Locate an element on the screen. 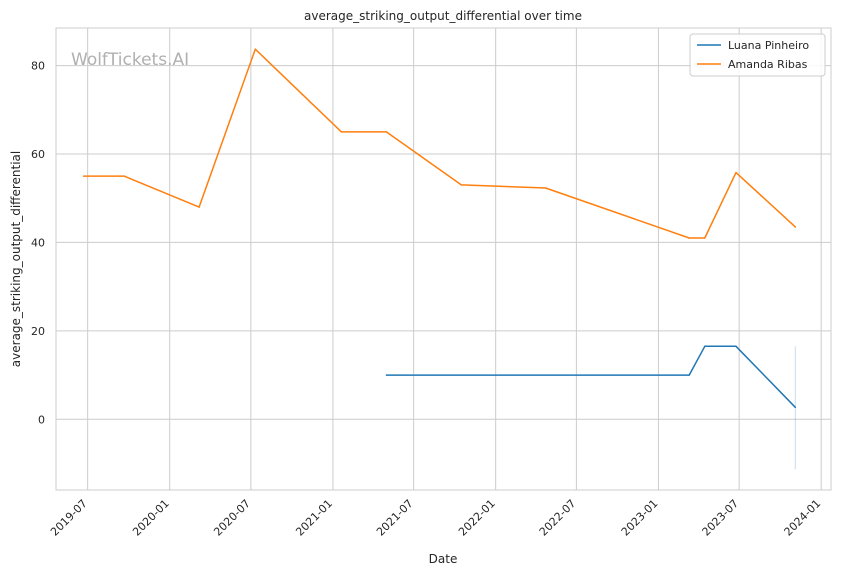 The width and height of the screenshot is (847, 575). y-tick-label: 40 is located at coordinates (38, 242).